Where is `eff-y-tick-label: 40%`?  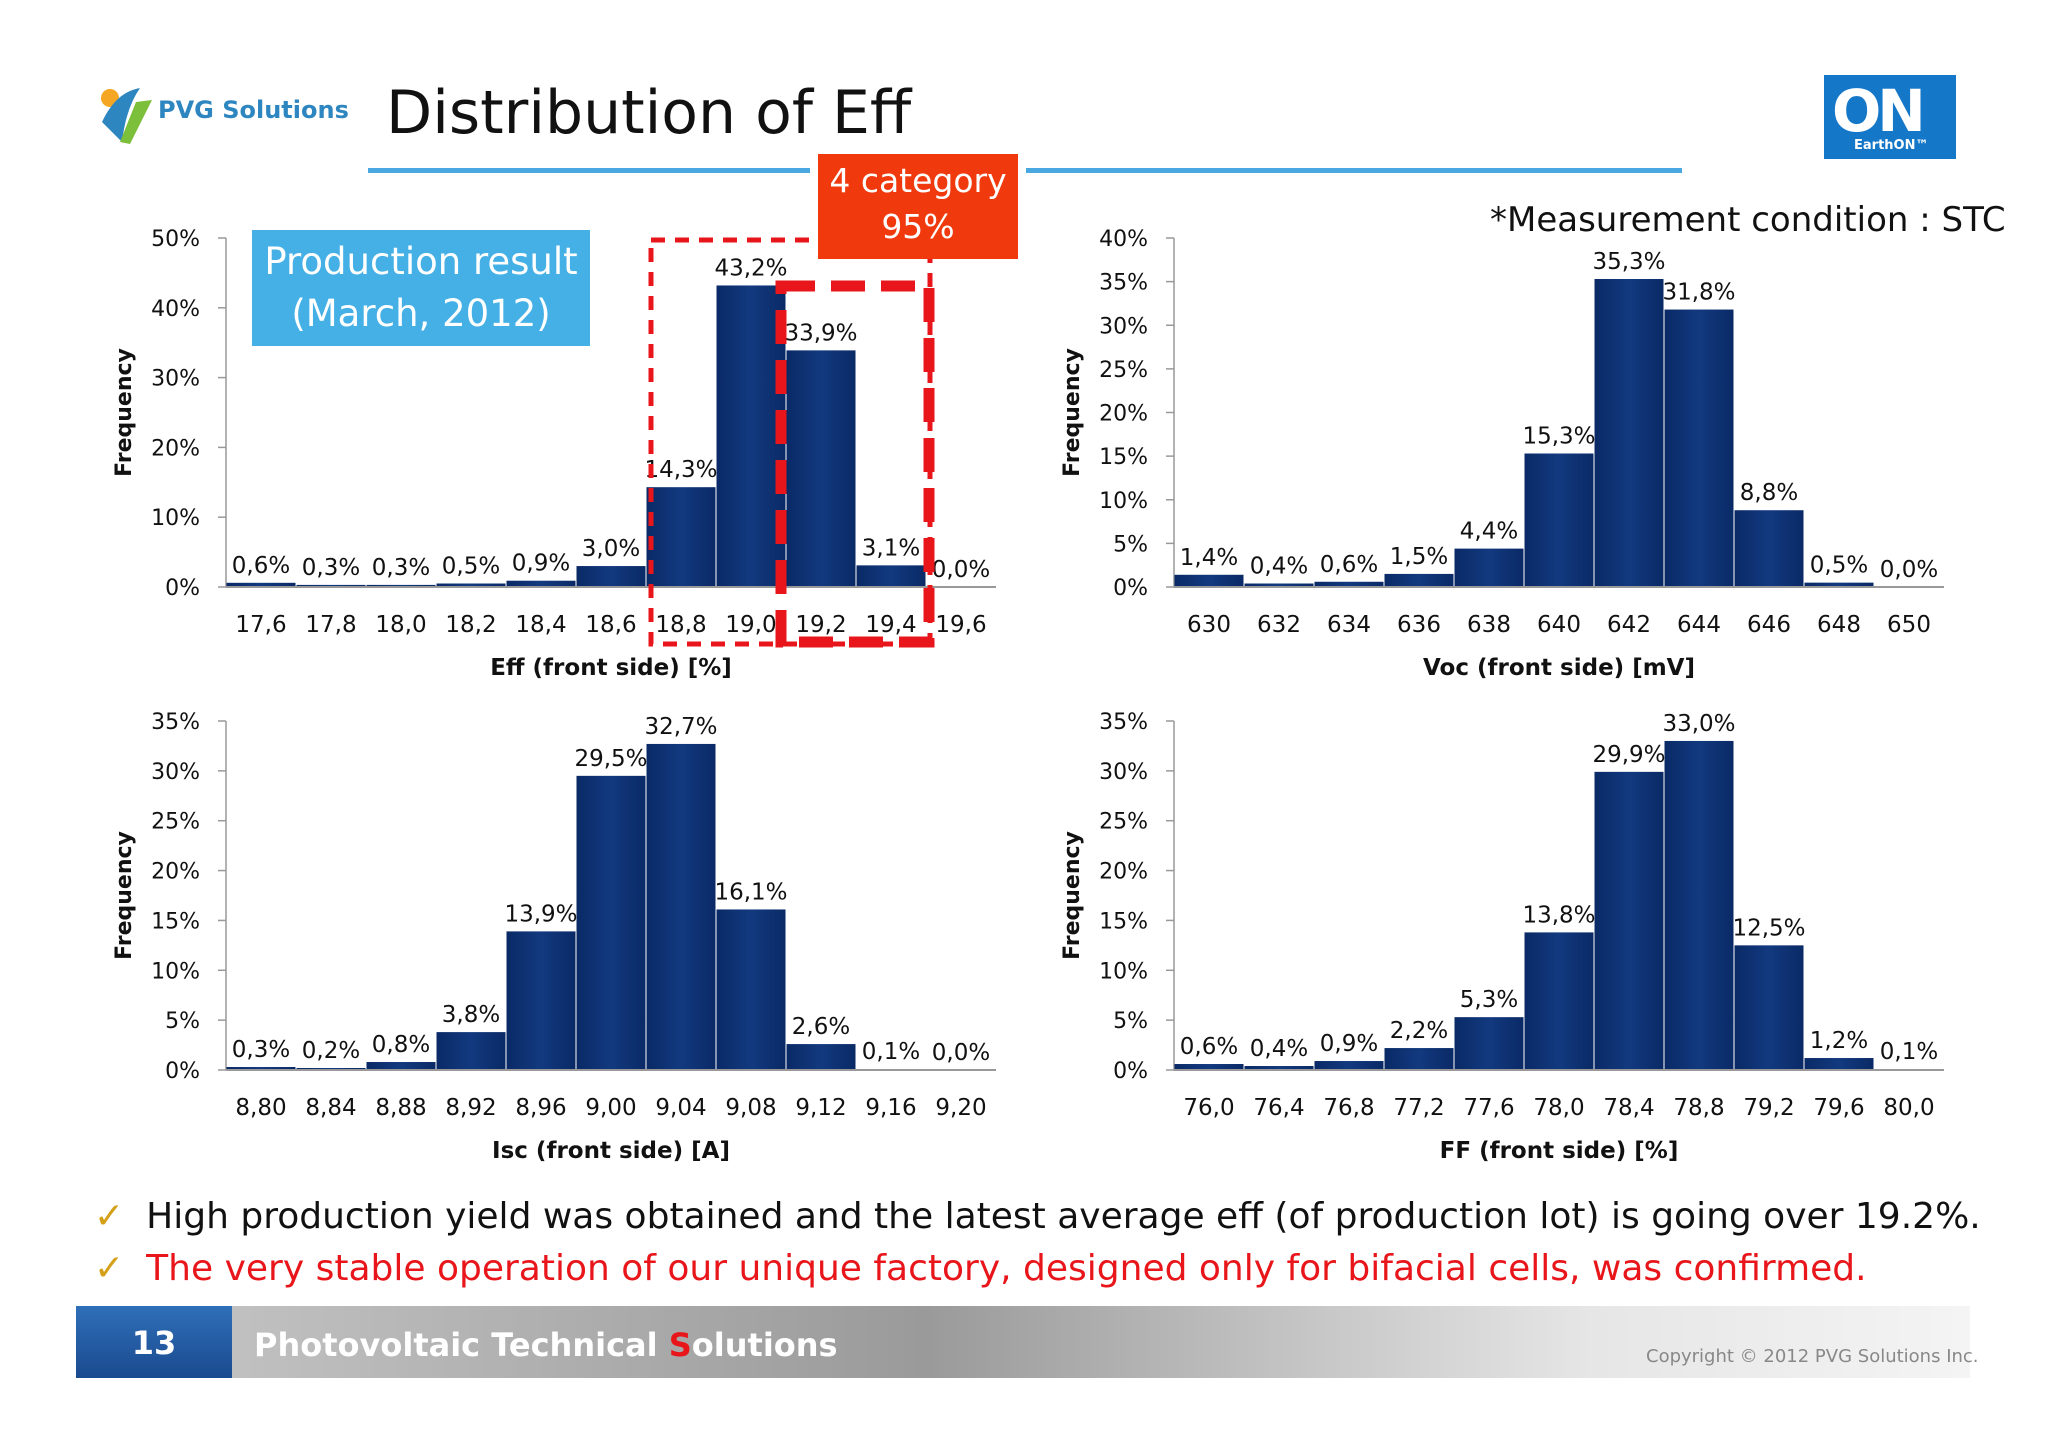 eff-y-tick-label: 40% is located at coordinates (175, 309).